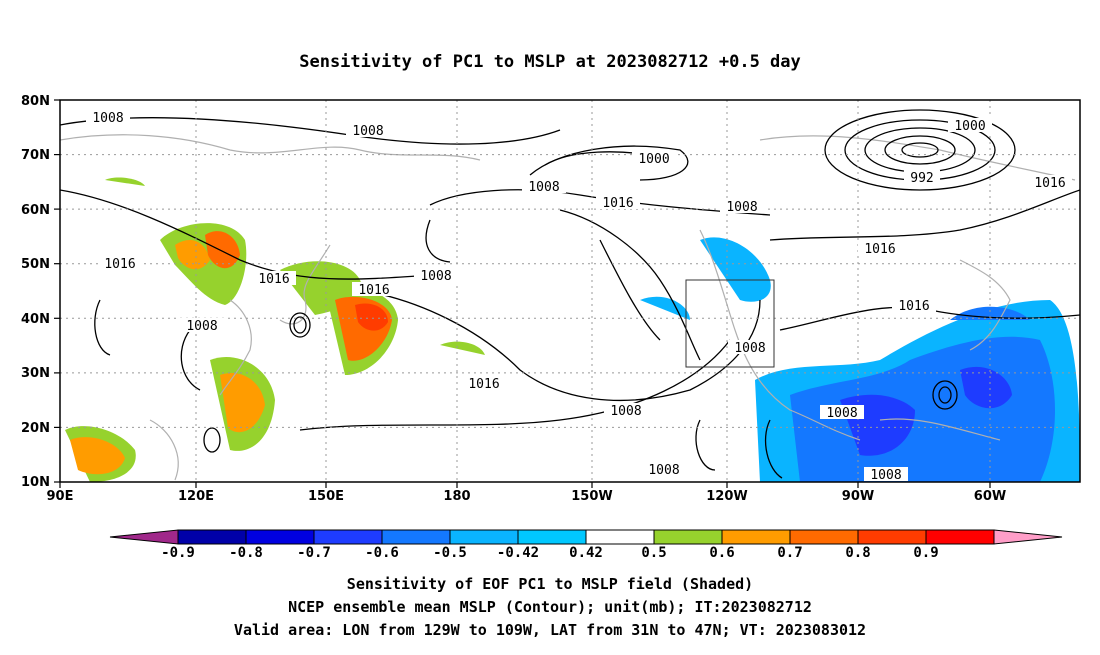  I want to click on lon-label: 120E, so click(196, 496).